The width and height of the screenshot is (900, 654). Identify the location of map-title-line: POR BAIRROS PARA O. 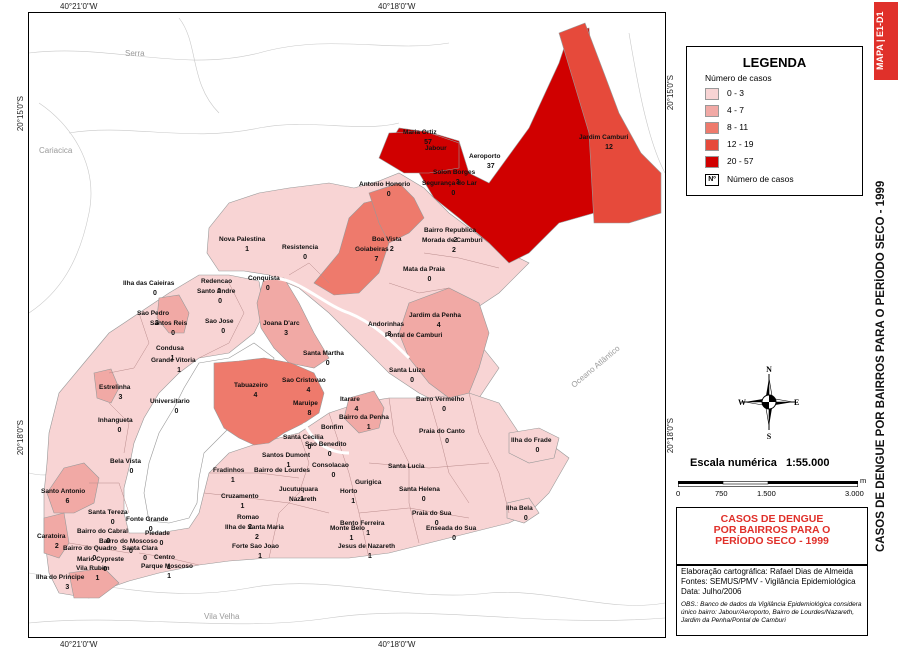
(772, 530).